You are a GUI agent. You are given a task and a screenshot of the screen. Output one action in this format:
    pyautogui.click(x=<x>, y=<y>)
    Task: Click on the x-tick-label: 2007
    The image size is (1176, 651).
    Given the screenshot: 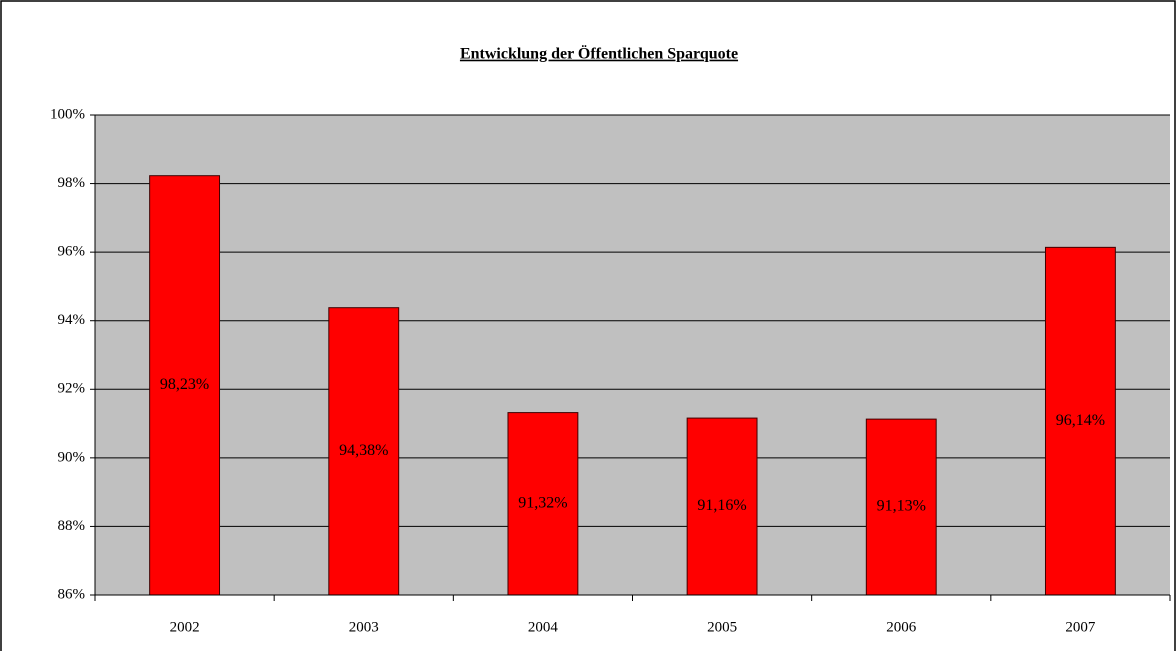 What is the action you would take?
    pyautogui.click(x=1080, y=627)
    